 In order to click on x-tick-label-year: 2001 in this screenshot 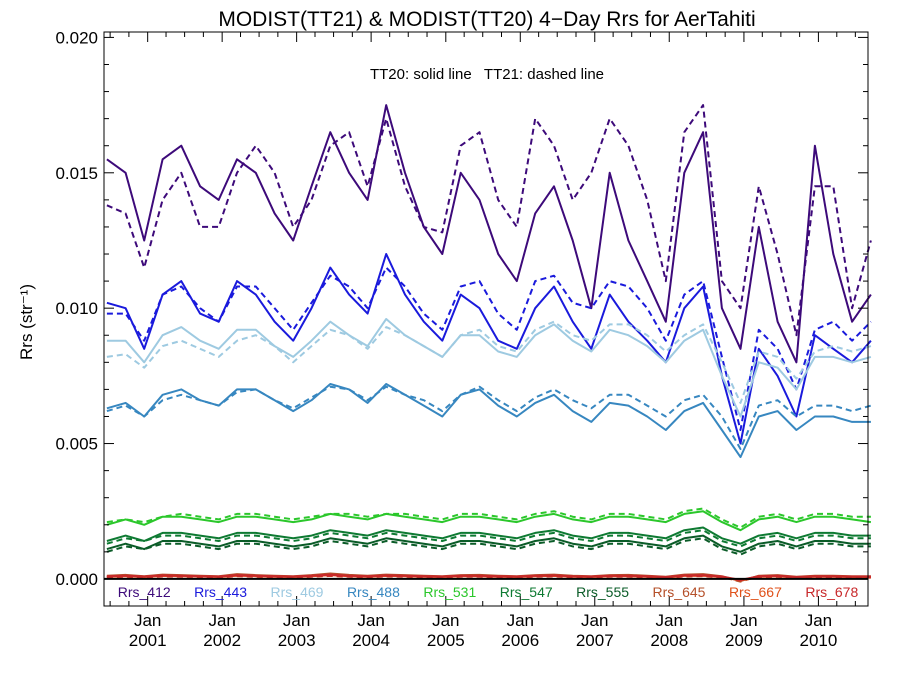, I will do `click(148, 640)`.